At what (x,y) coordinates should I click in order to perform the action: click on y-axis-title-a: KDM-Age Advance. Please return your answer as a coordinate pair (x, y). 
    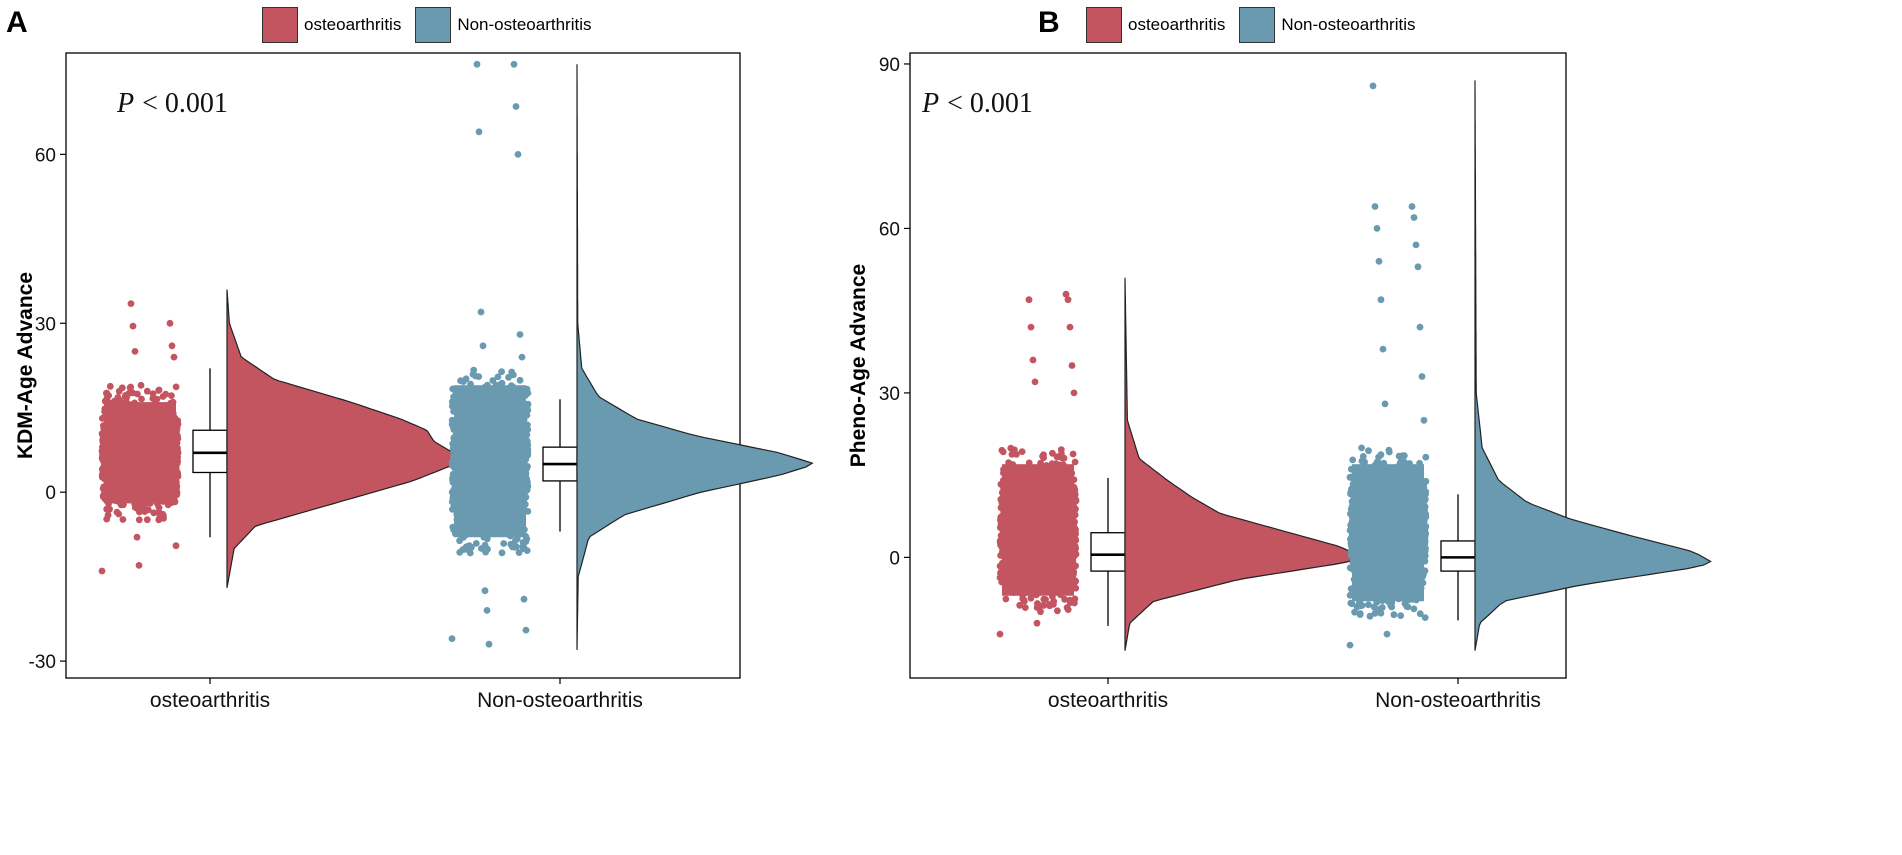
    Looking at the image, I should click on (25, 365).